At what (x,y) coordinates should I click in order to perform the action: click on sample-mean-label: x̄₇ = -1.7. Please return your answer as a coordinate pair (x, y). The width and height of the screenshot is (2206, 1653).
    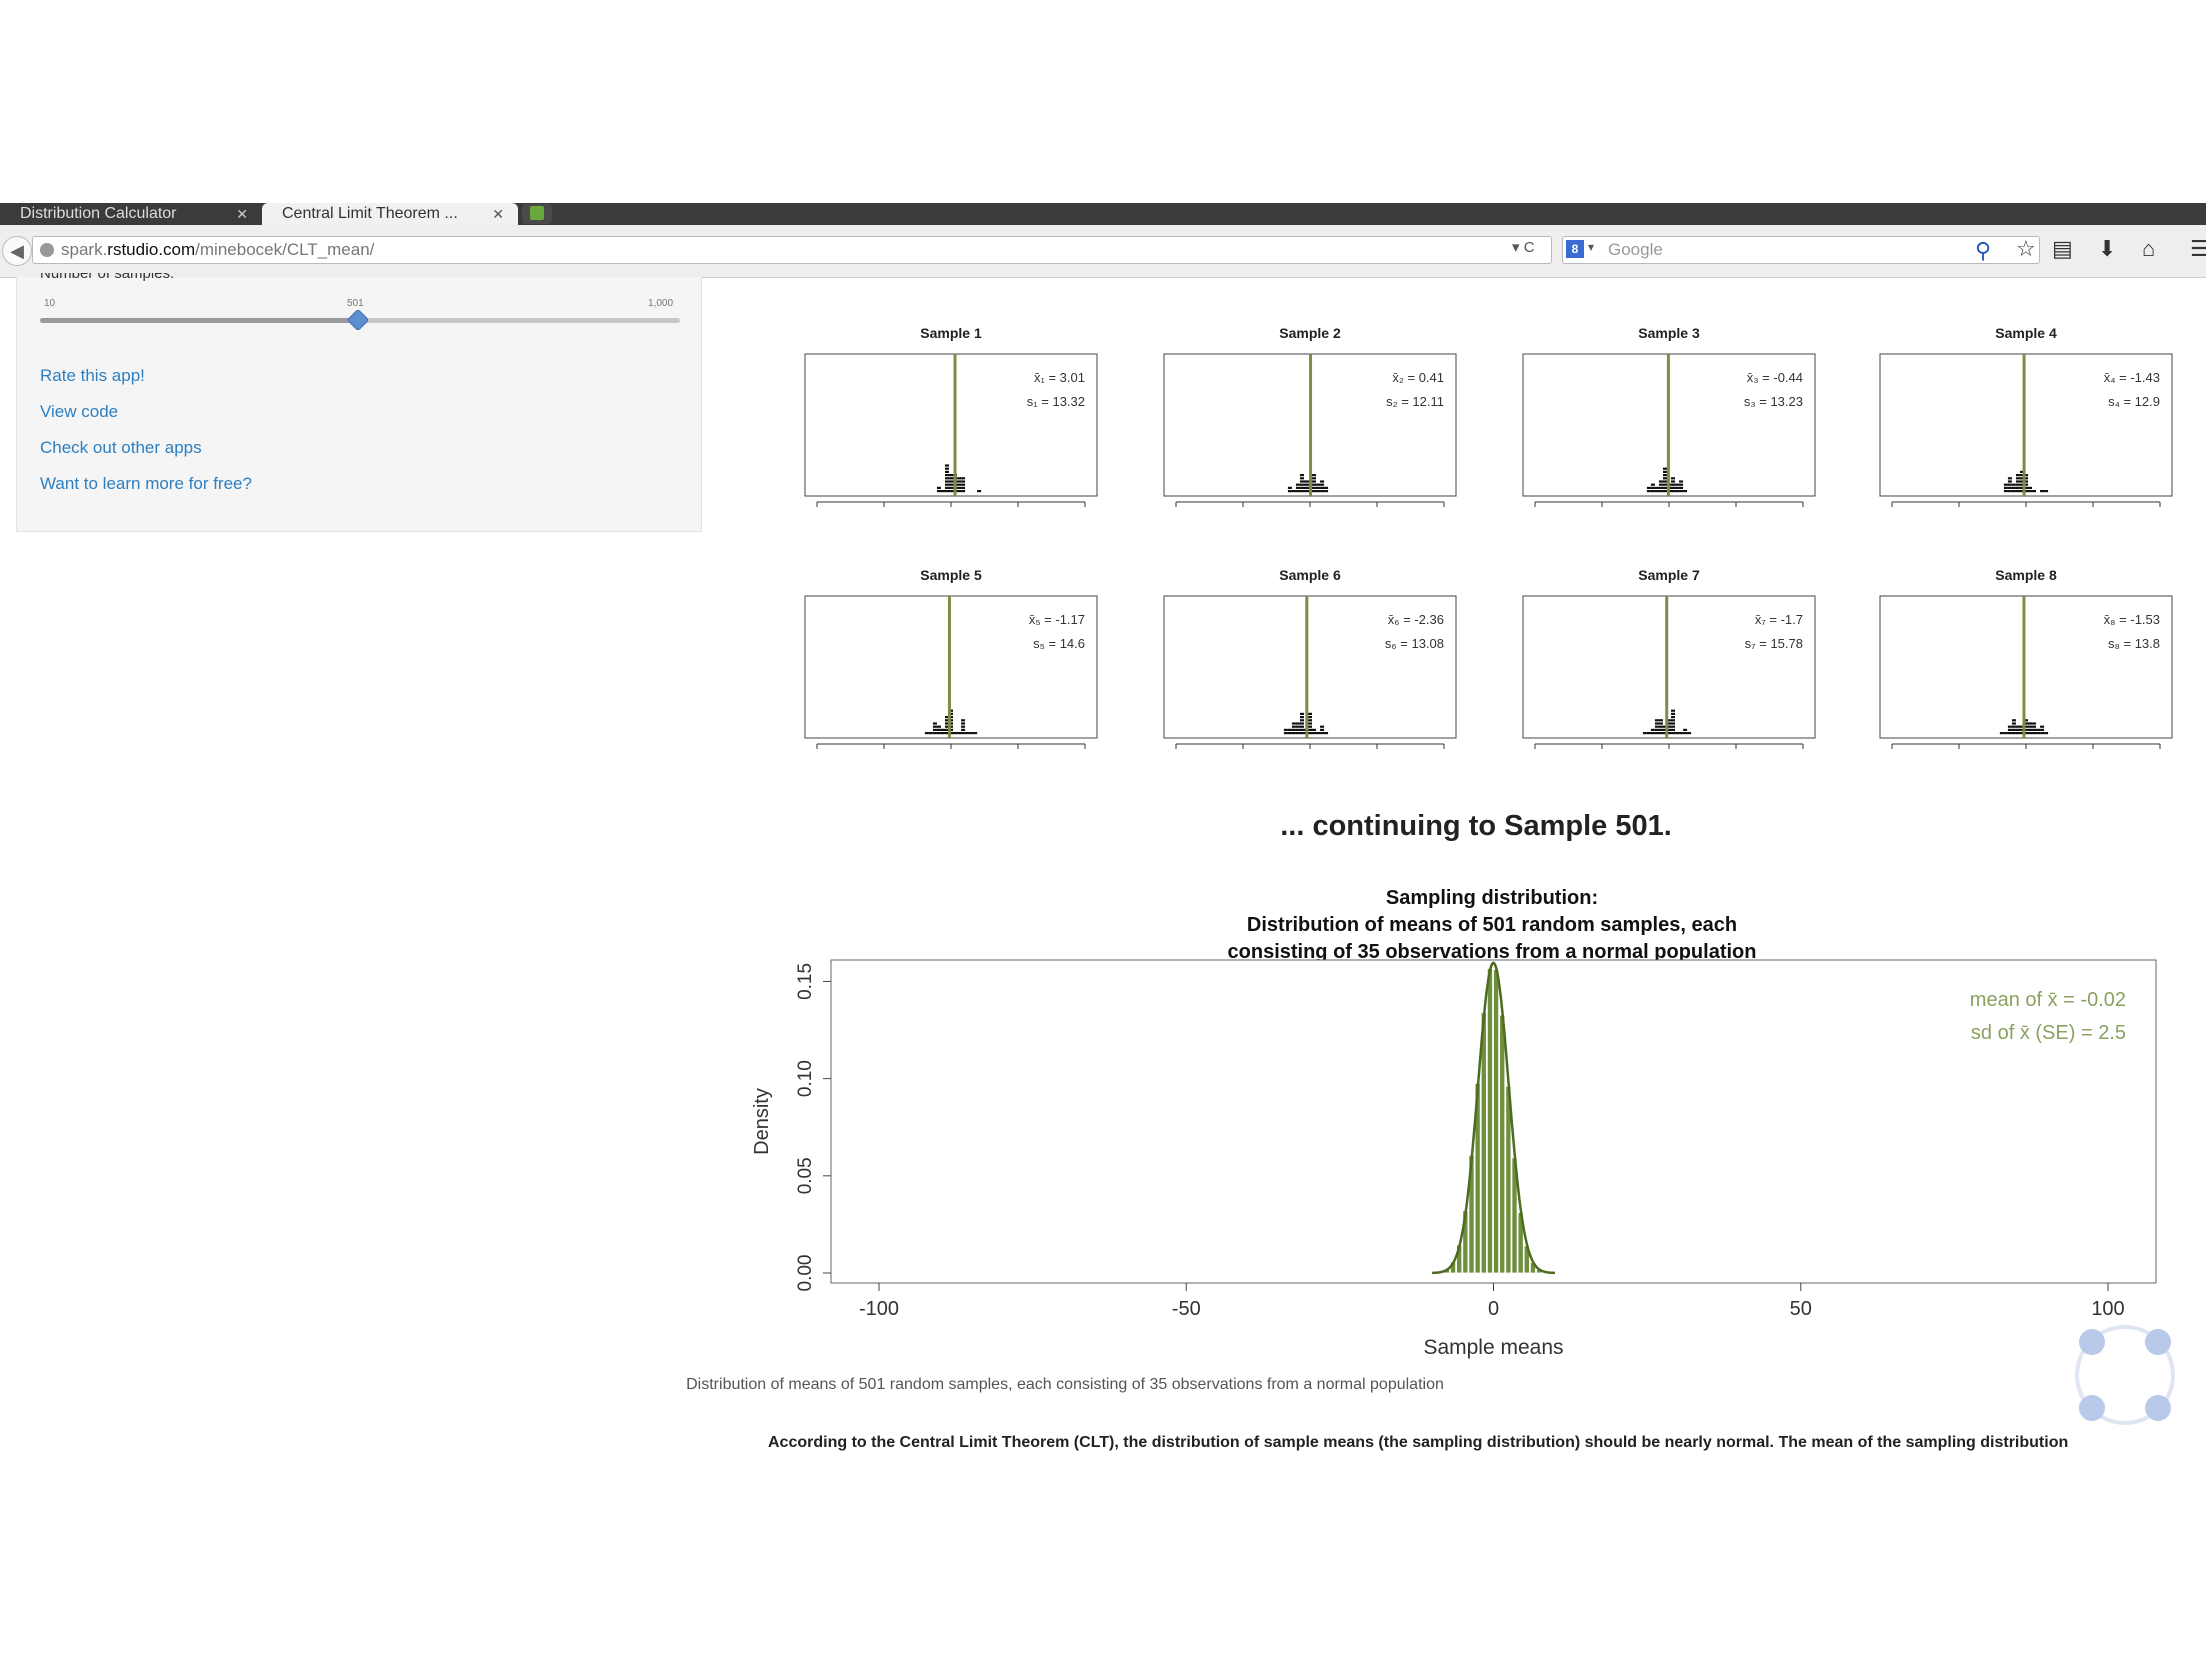
    Looking at the image, I should click on (1779, 619).